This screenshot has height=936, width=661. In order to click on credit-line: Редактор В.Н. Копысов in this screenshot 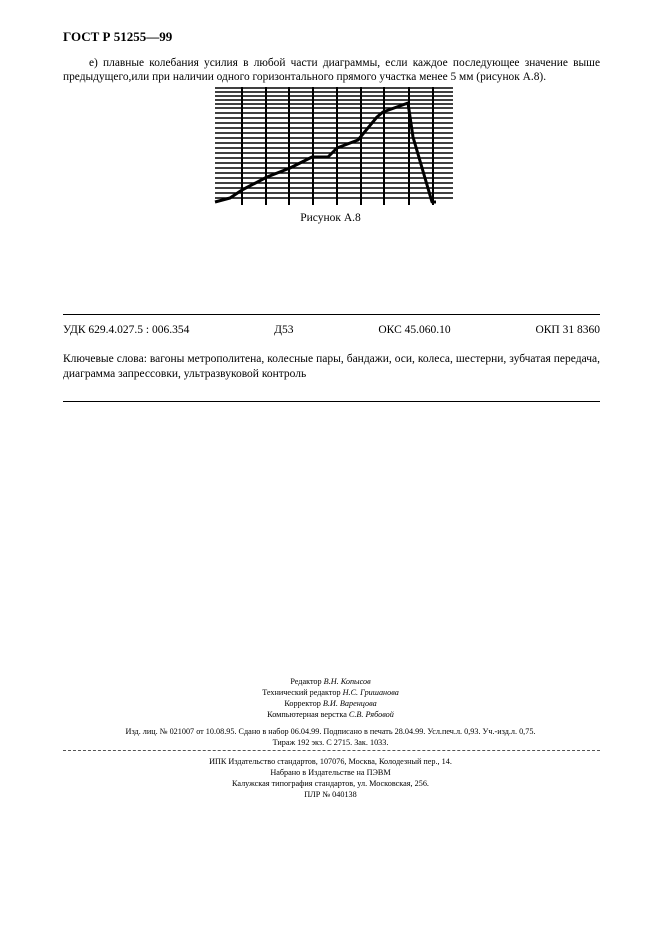, I will do `click(330, 681)`.